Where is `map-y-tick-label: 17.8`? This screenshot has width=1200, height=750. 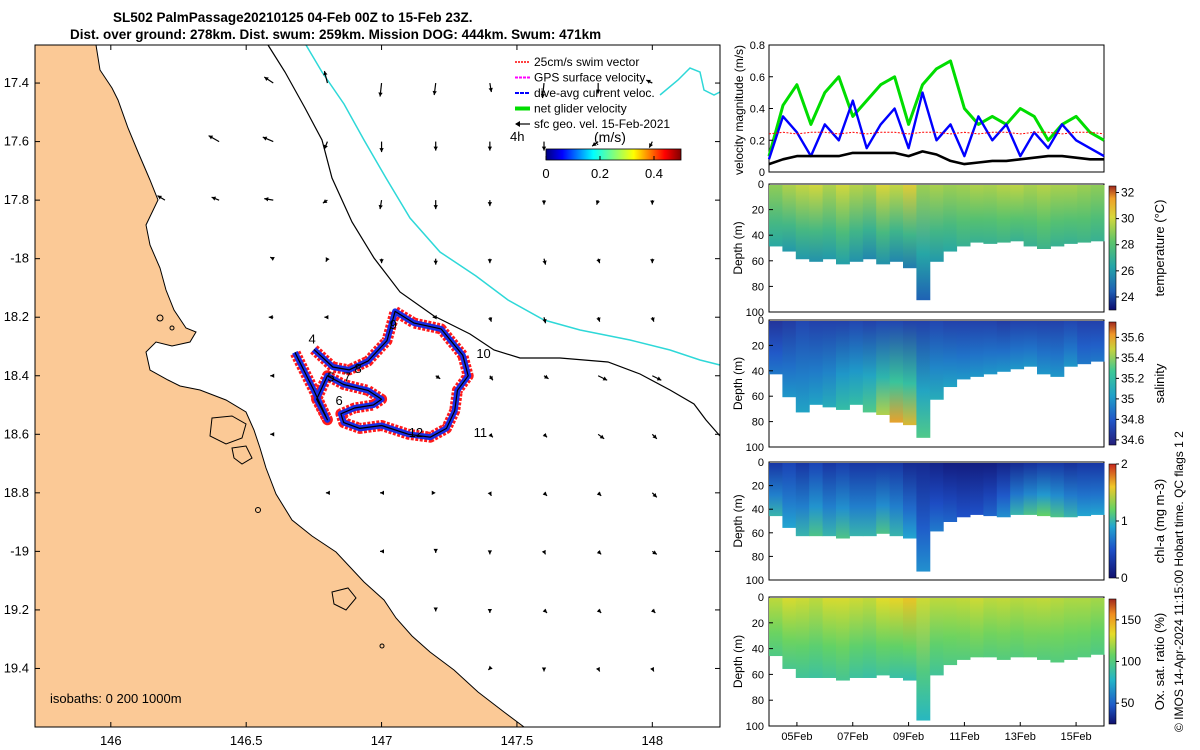
map-y-tick-label: 17.8 is located at coordinates (16, 199).